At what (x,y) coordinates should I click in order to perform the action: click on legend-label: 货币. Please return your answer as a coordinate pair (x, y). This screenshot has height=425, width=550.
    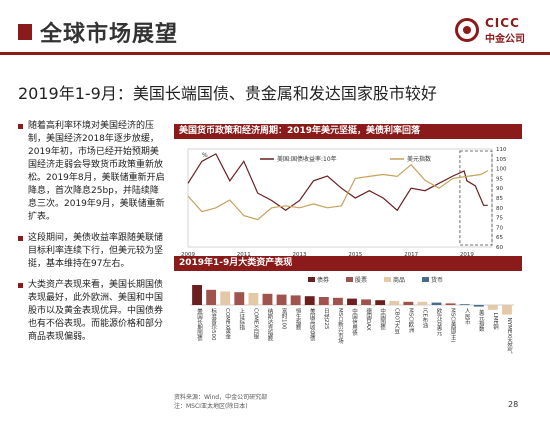
    Looking at the image, I should click on (437, 280).